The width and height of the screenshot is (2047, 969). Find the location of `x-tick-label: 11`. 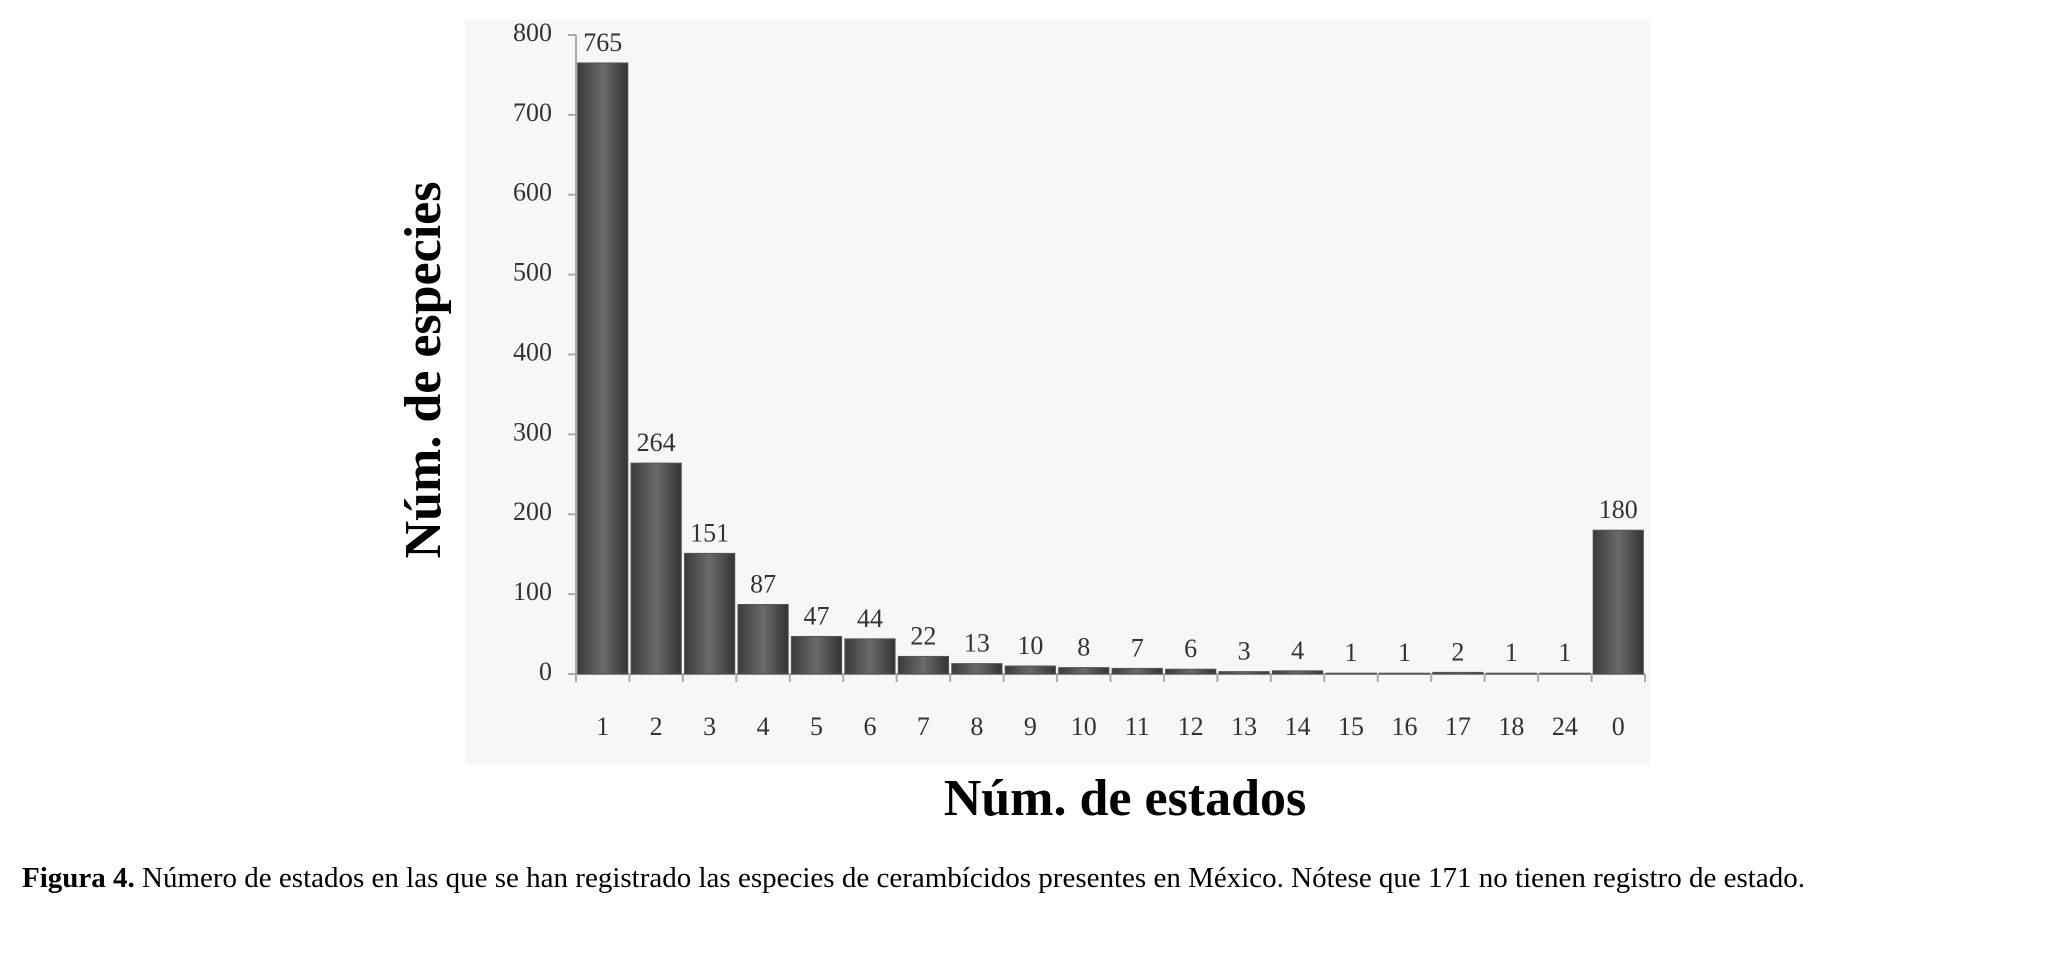

x-tick-label: 11 is located at coordinates (1137, 726).